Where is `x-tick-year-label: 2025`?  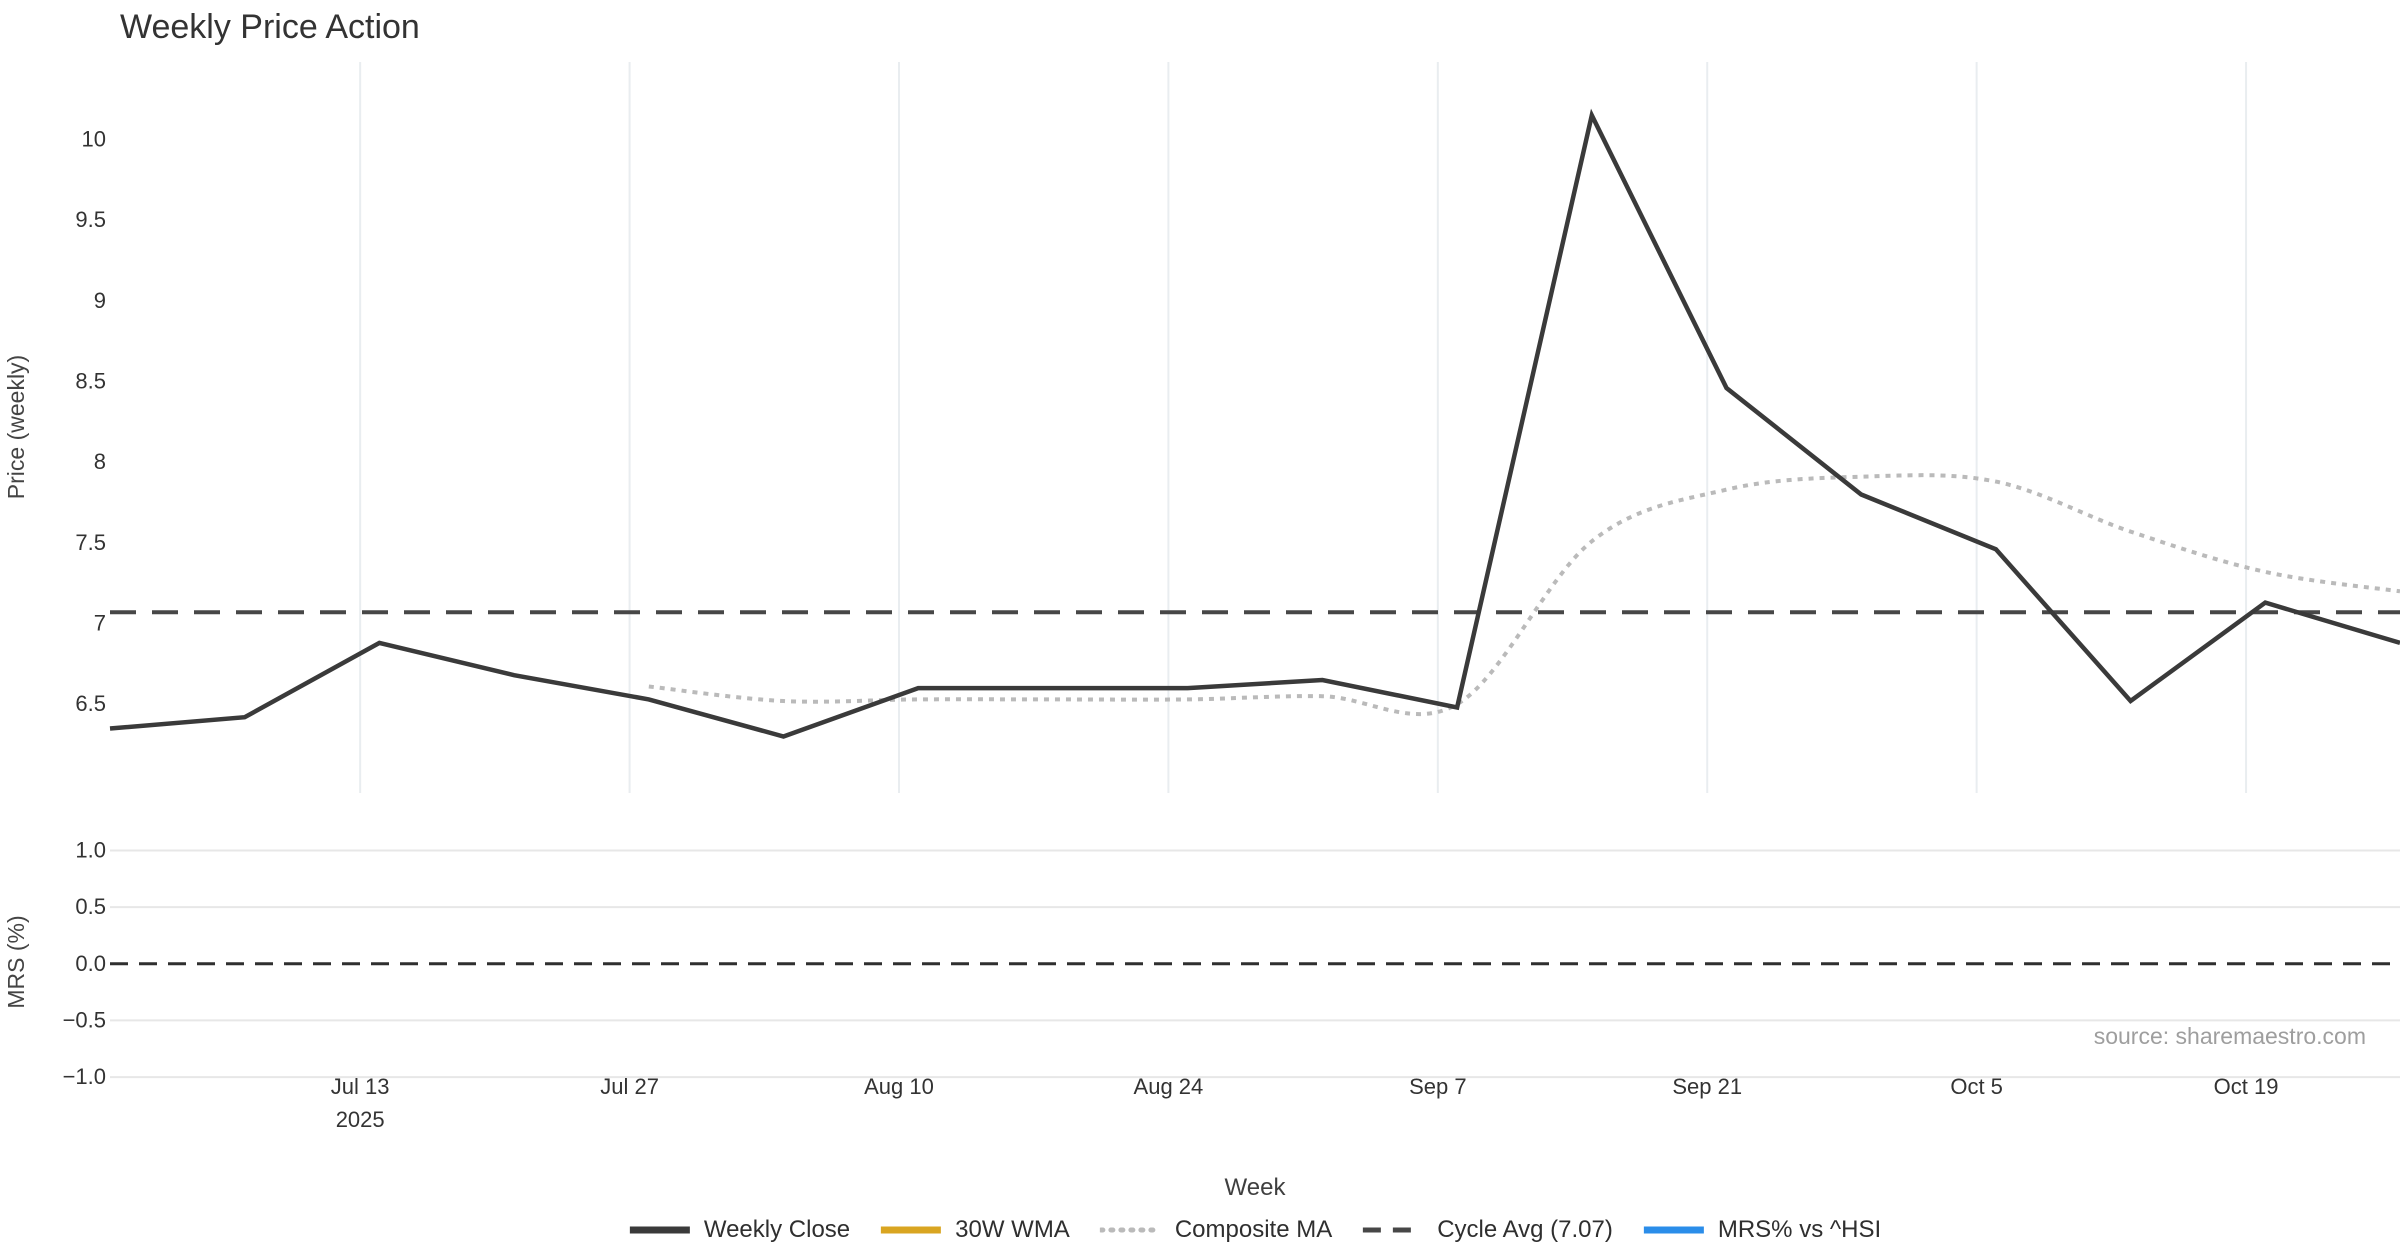
x-tick-year-label: 2025 is located at coordinates (360, 1119).